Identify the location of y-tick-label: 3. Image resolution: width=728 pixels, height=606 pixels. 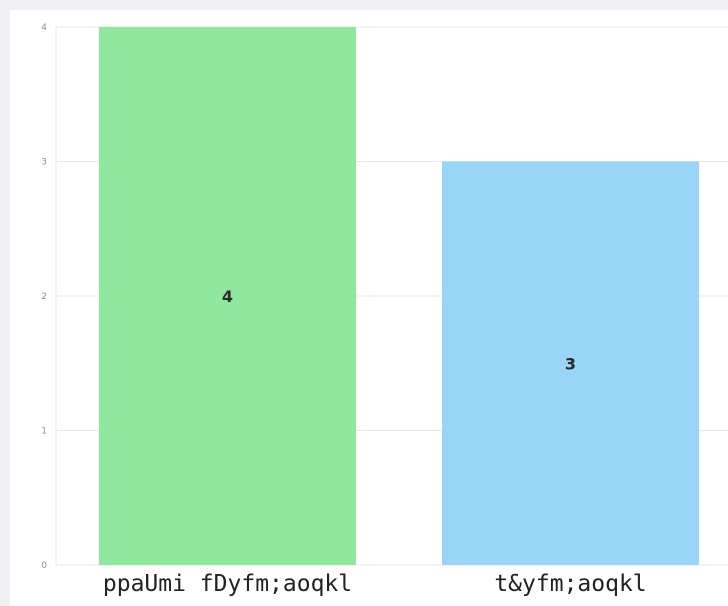
(44, 163).